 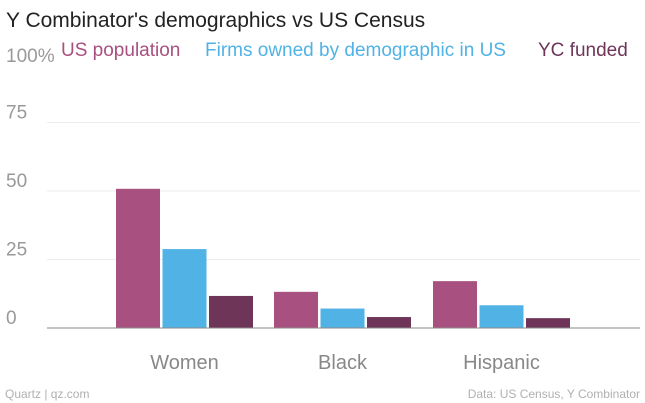 I want to click on y-tick-label-0: 0, so click(x=11, y=318).